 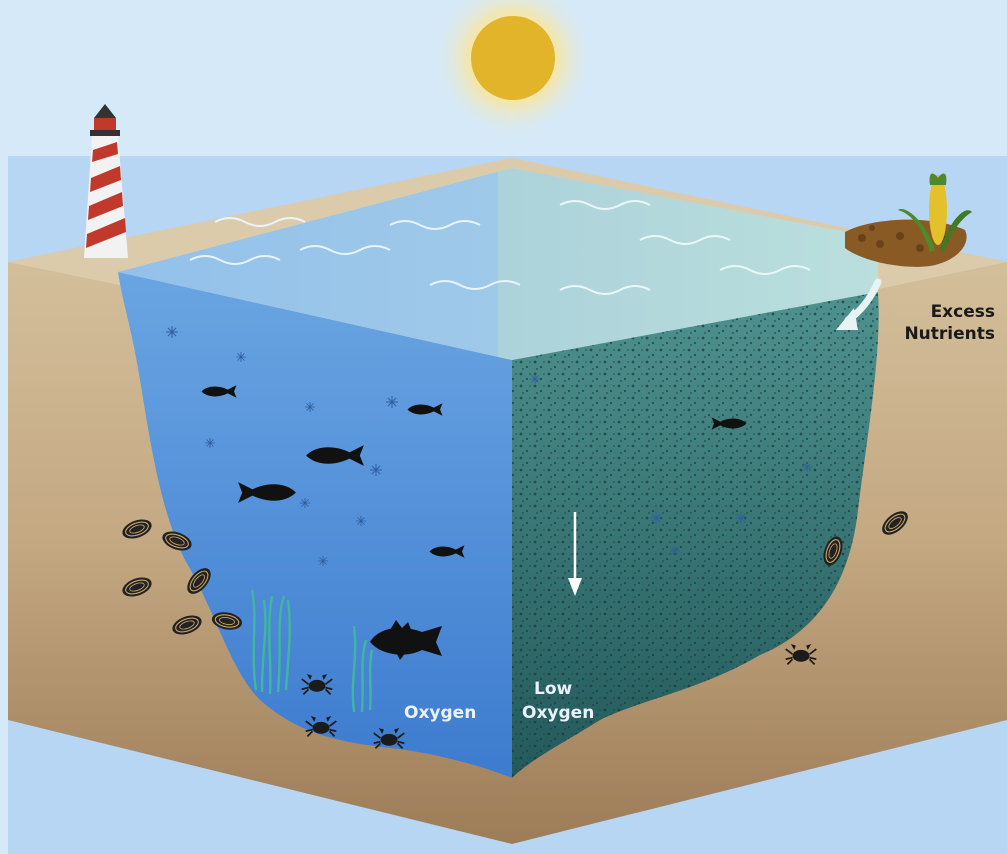 I want to click on seagrass-icon, so click(x=312, y=651).